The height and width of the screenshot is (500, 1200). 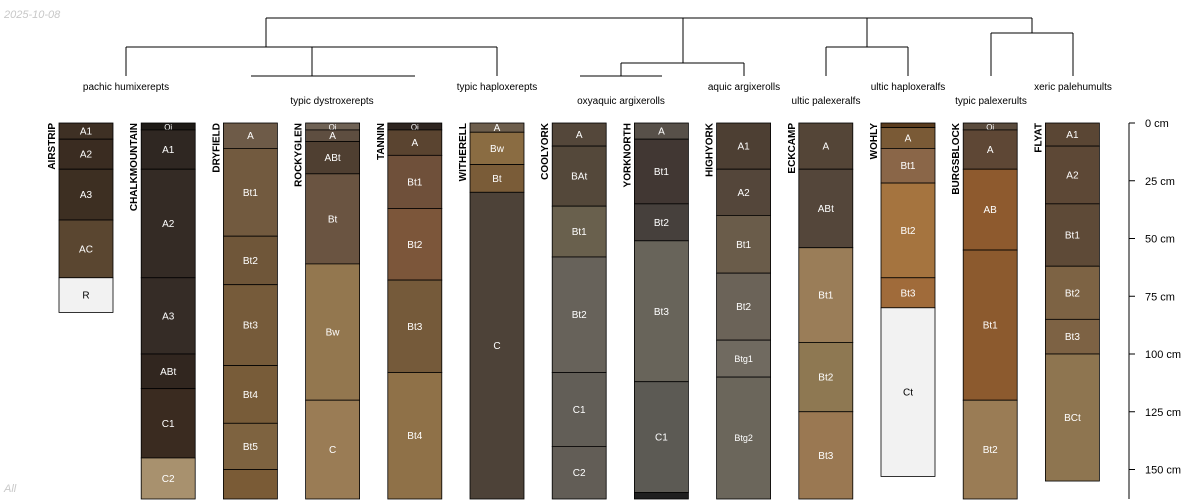 I want to click on profile-name: ECKCAMP, so click(x=792, y=148).